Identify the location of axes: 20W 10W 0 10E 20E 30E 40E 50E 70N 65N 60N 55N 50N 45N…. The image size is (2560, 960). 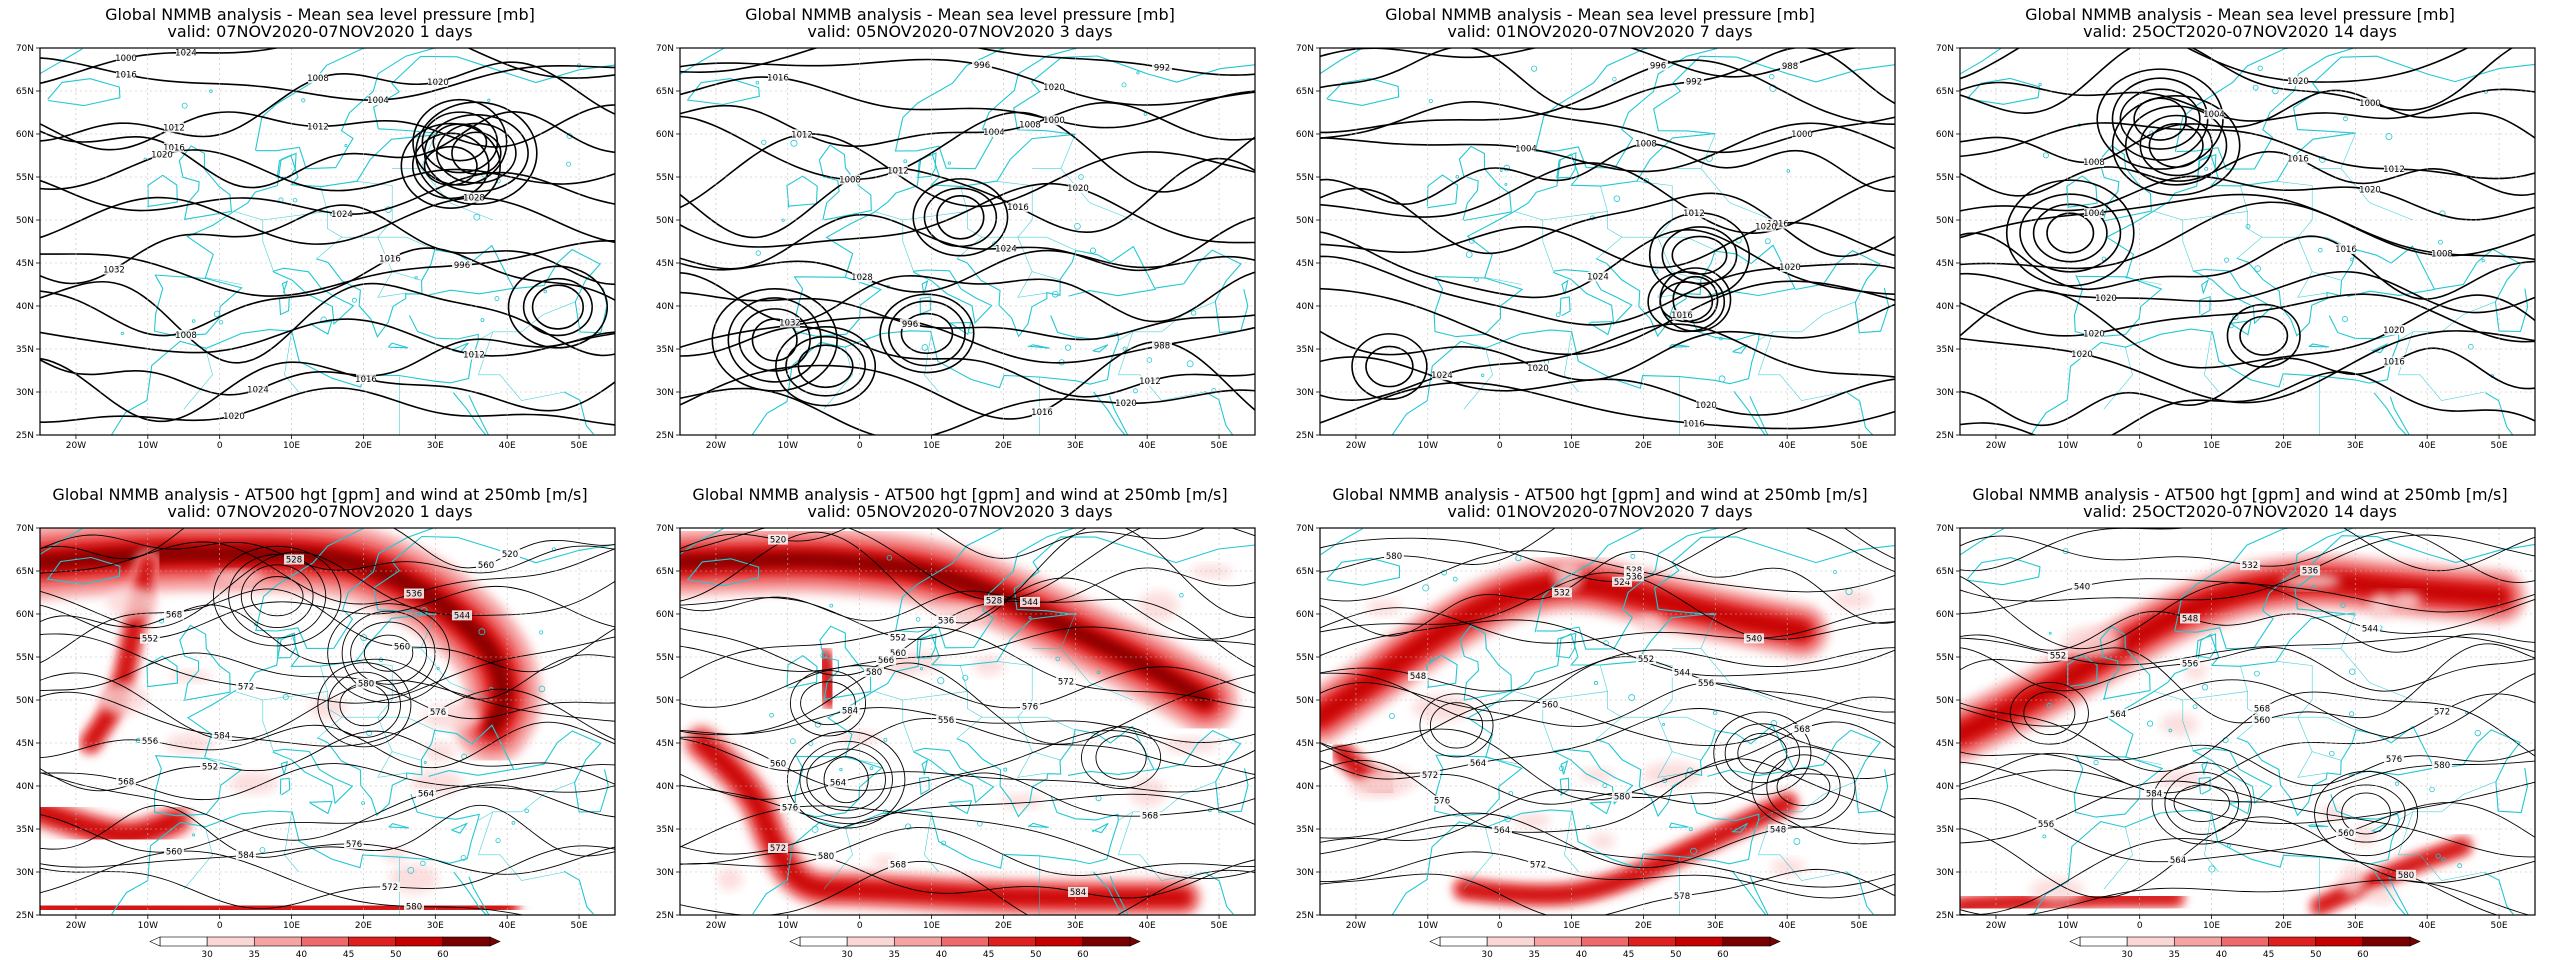
(316, 727).